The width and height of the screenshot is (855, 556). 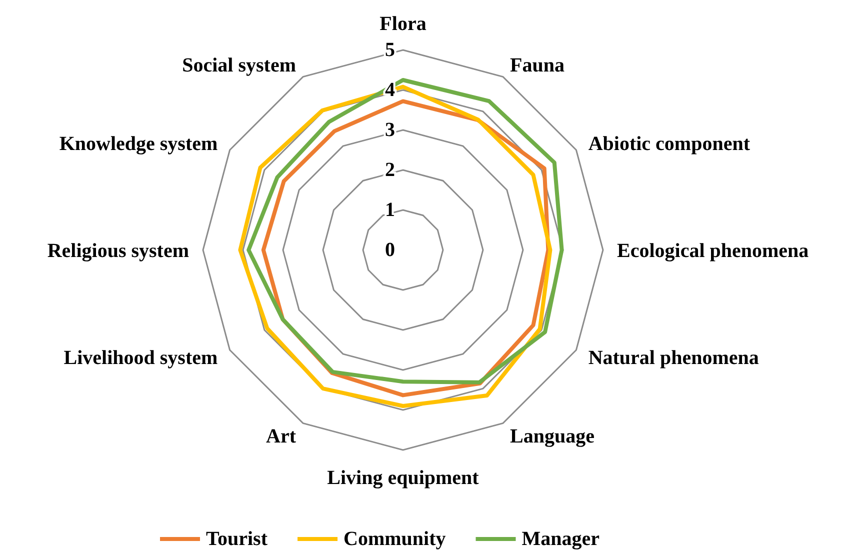 What do you see at coordinates (561, 539) in the screenshot?
I see `legend-label: Manager` at bounding box center [561, 539].